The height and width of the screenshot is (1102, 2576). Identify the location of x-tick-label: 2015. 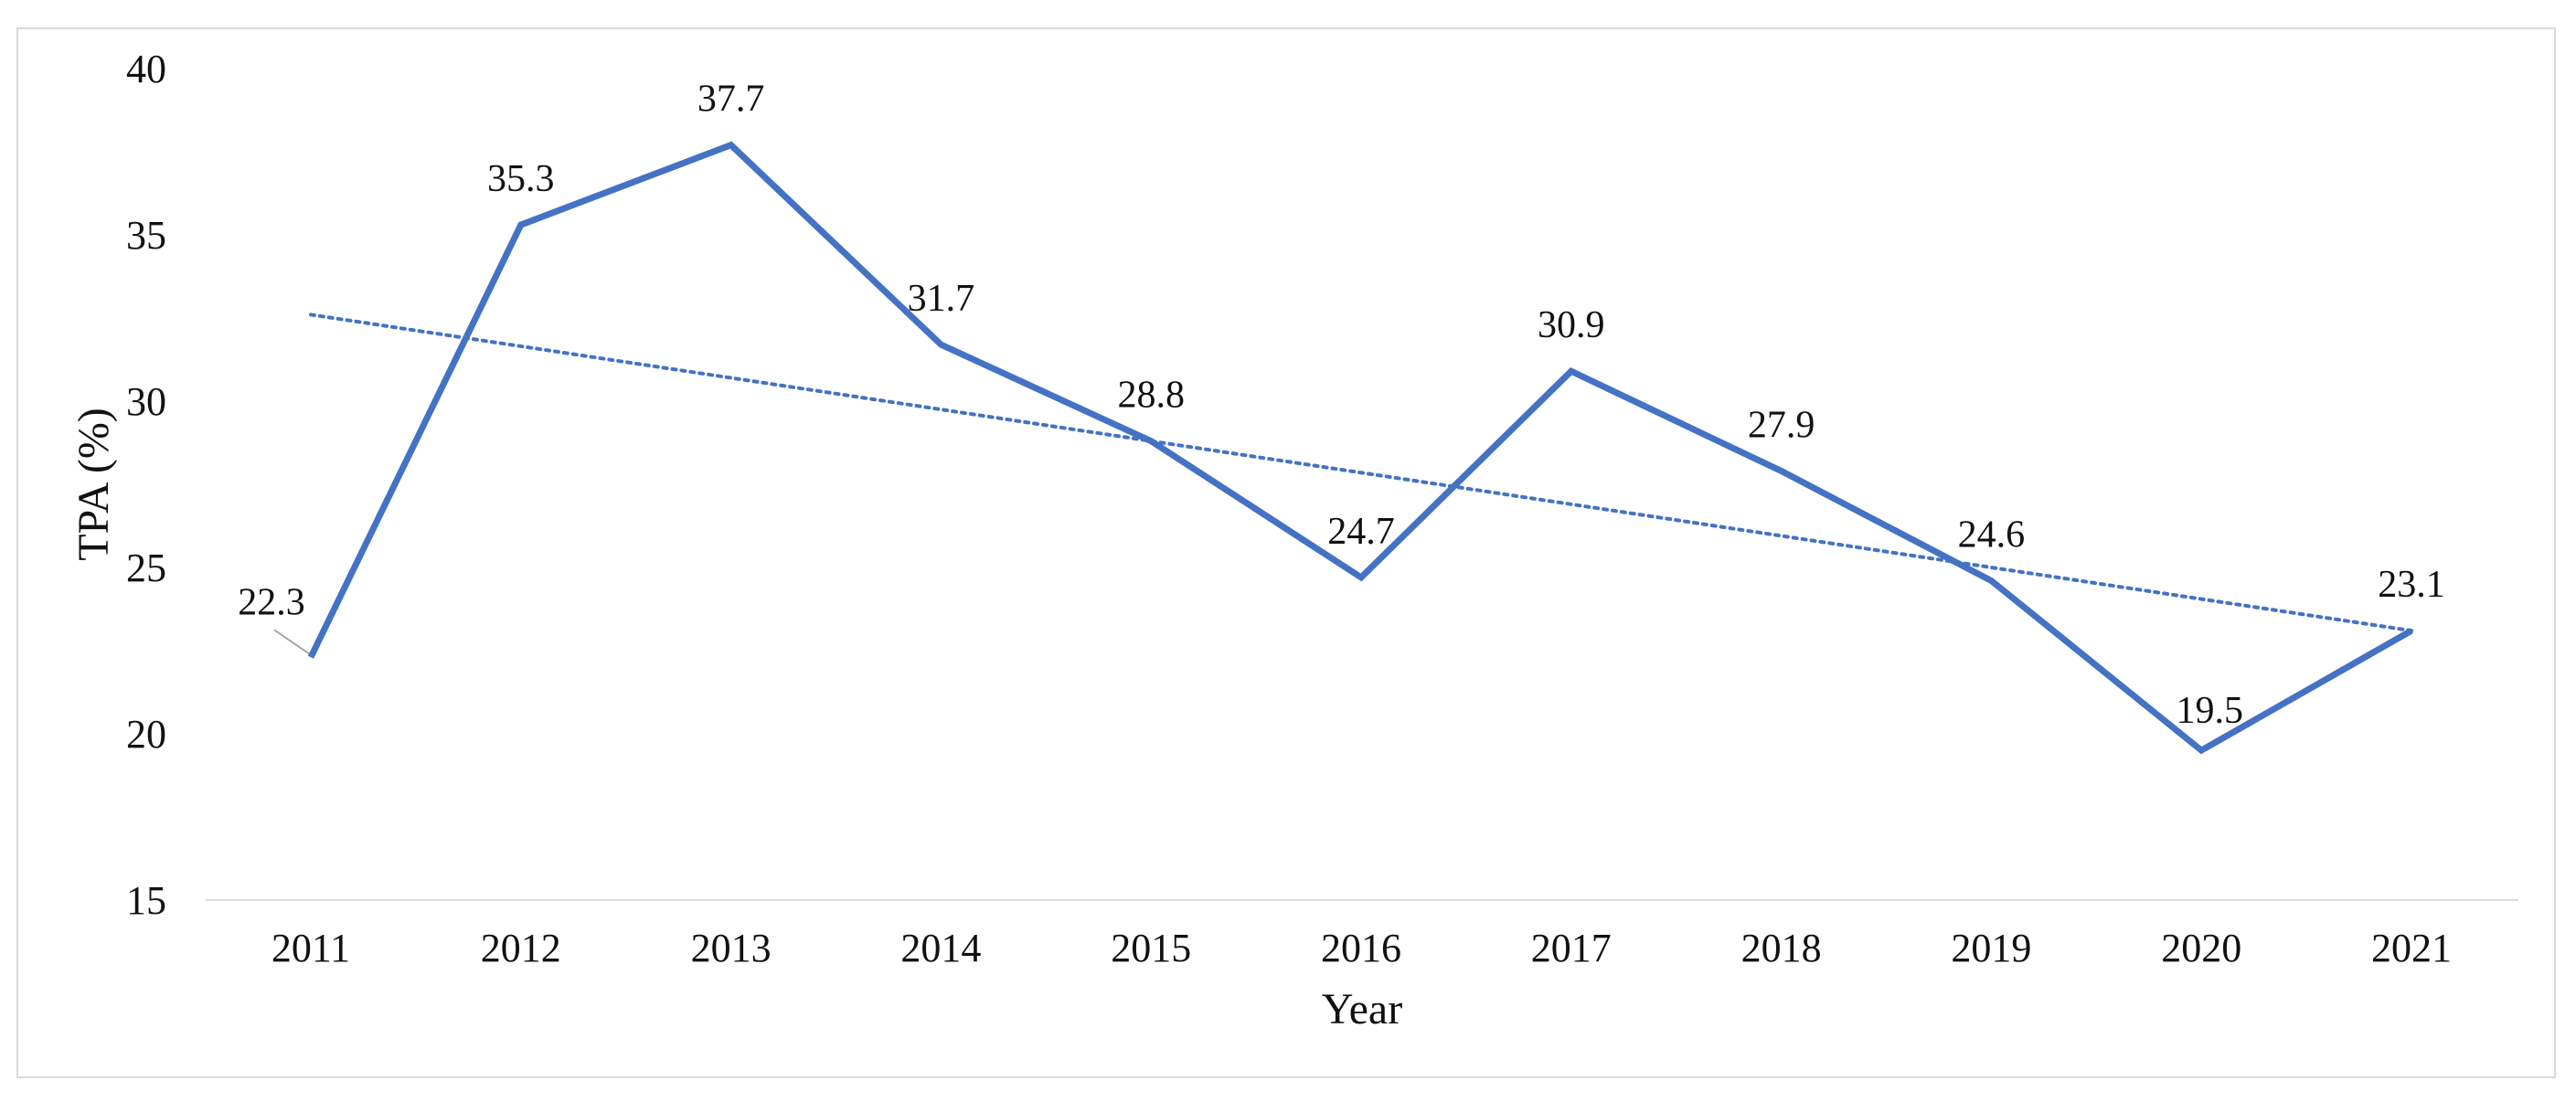
(1151, 948).